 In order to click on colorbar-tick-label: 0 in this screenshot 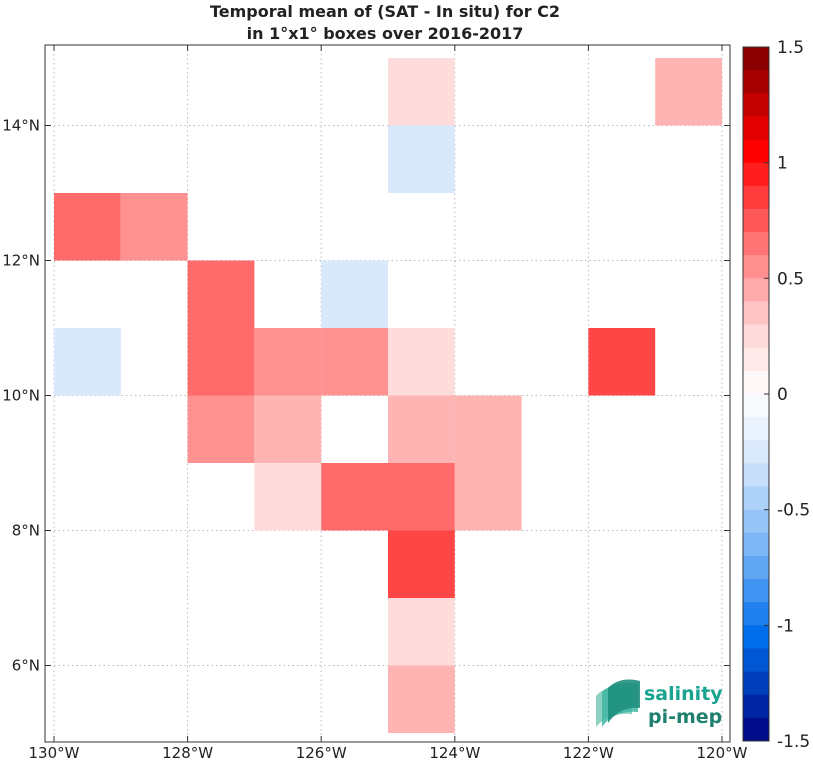, I will do `click(782, 395)`.